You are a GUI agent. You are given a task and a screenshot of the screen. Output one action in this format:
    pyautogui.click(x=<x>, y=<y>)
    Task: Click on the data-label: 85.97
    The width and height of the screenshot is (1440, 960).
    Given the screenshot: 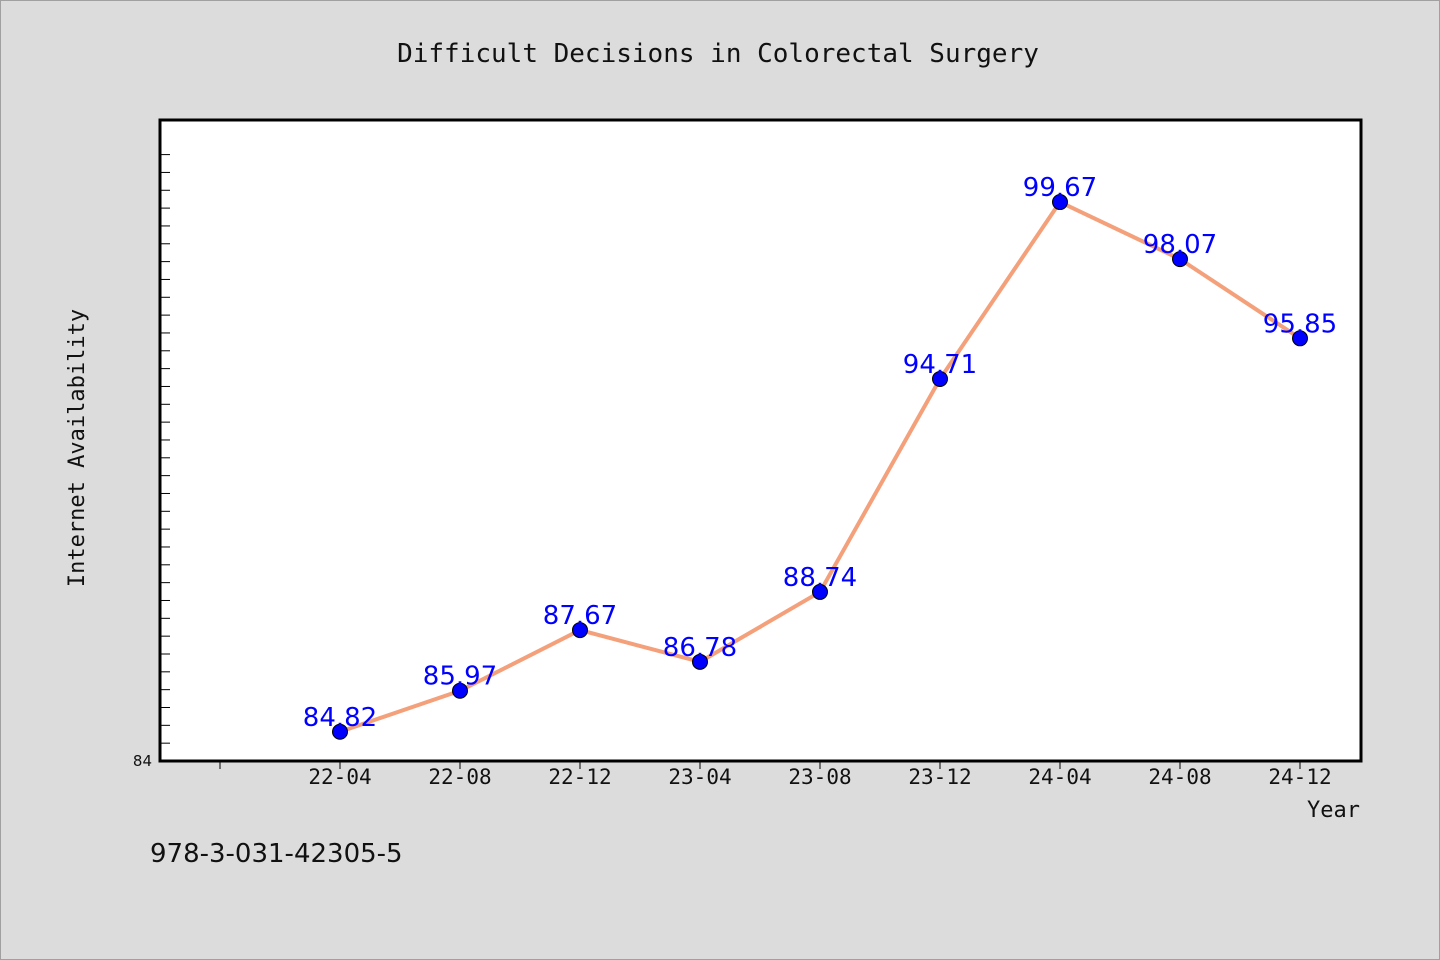 What is the action you would take?
    pyautogui.click(x=460, y=677)
    